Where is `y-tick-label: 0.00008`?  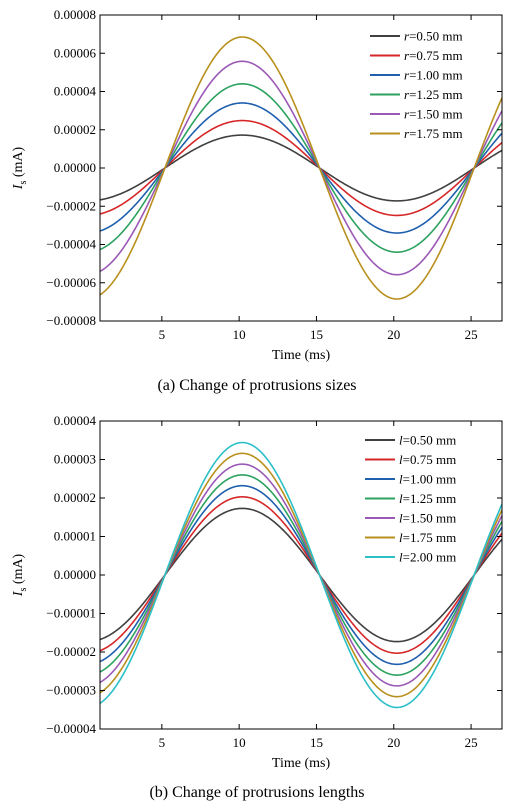 y-tick-label: 0.00008 is located at coordinates (75, 14).